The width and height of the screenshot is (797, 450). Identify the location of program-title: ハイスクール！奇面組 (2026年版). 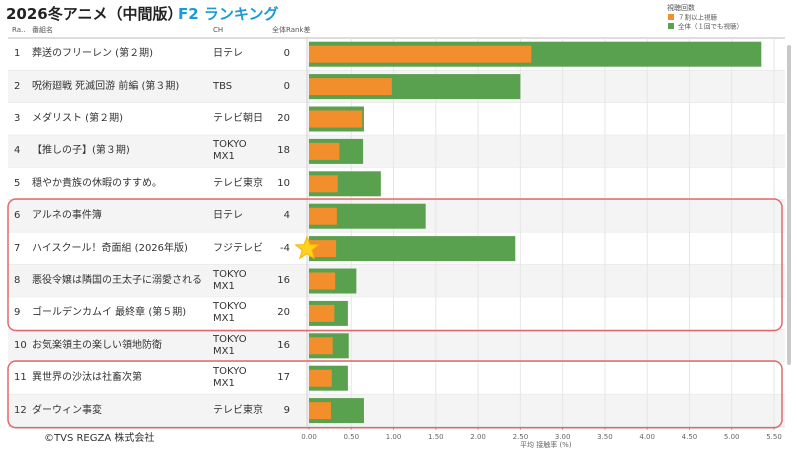
(110, 248).